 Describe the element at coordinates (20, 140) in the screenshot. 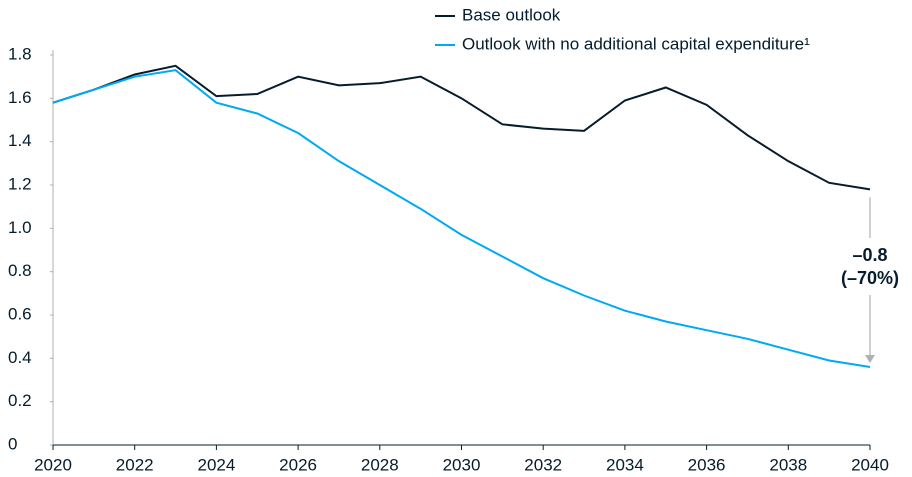

I see `y-tick-label: 1.4` at that location.